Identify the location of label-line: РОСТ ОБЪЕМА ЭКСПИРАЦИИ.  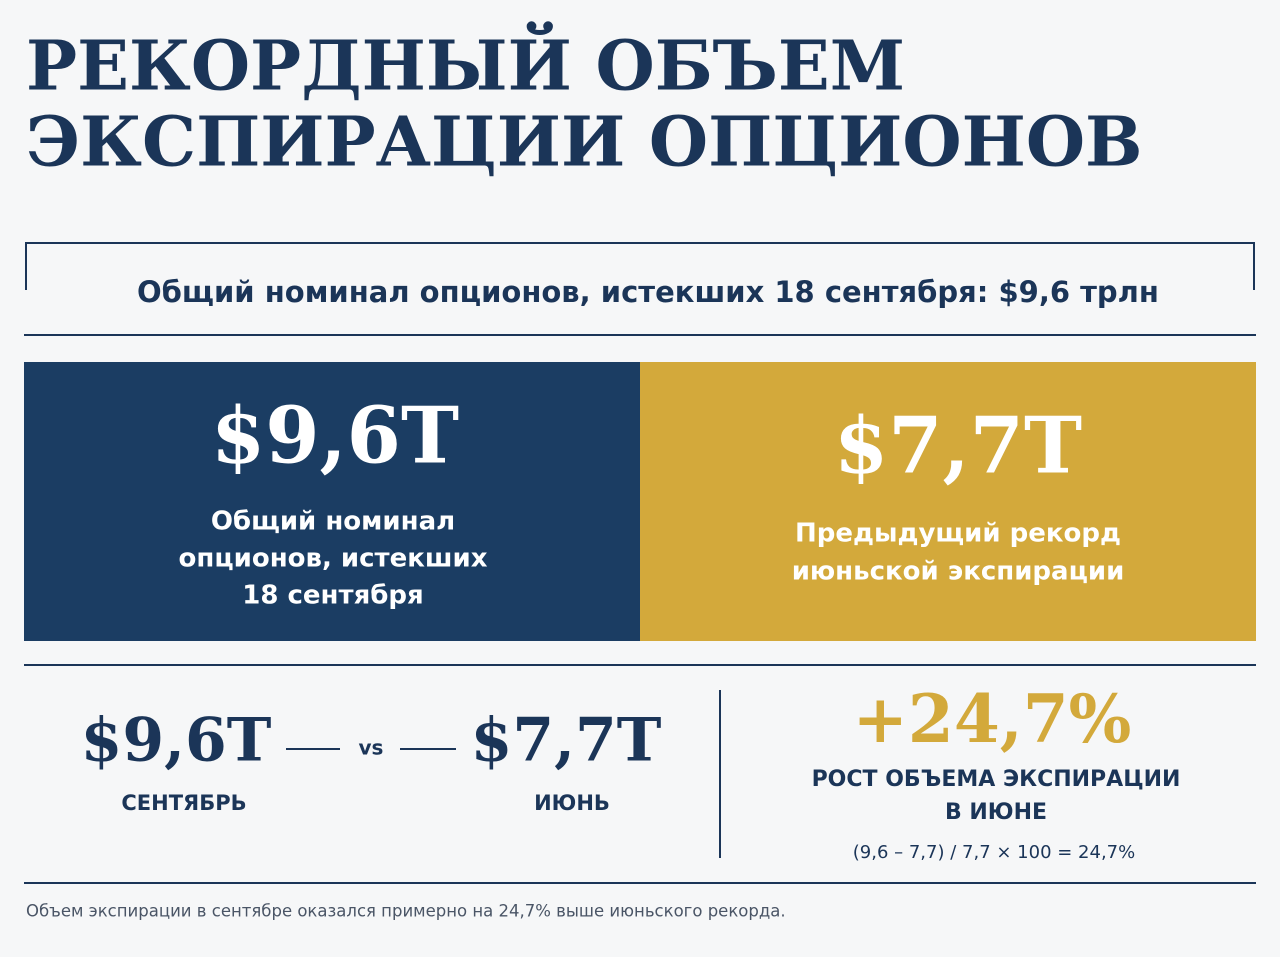
(996, 779).